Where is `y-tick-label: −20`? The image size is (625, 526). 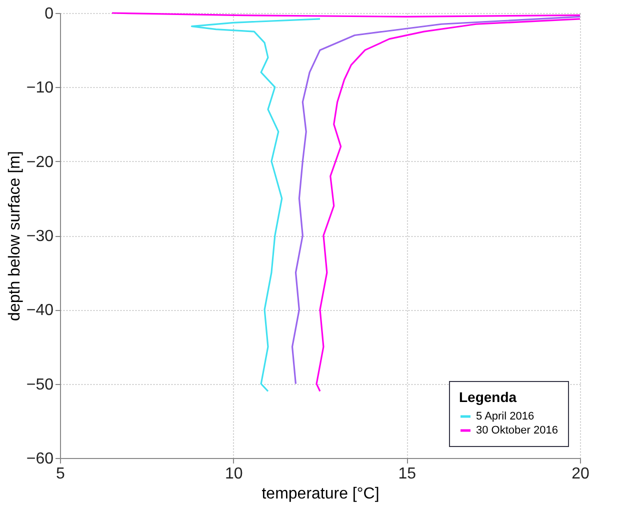 y-tick-label: −20 is located at coordinates (40, 162).